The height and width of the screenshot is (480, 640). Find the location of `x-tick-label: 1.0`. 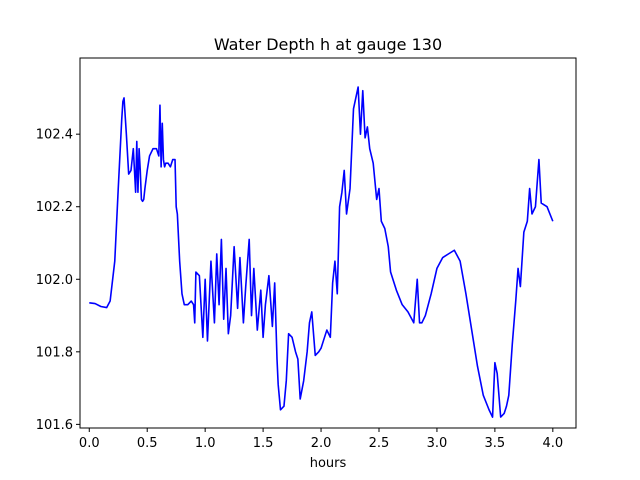

x-tick-label: 1.0 is located at coordinates (205, 443).